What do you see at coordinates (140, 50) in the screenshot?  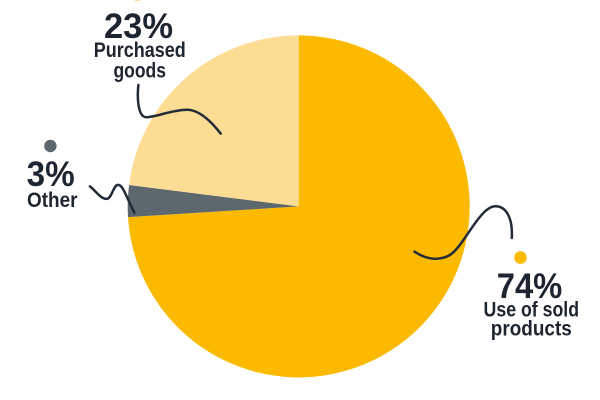 I see `svg-text: Purchased` at bounding box center [140, 50].